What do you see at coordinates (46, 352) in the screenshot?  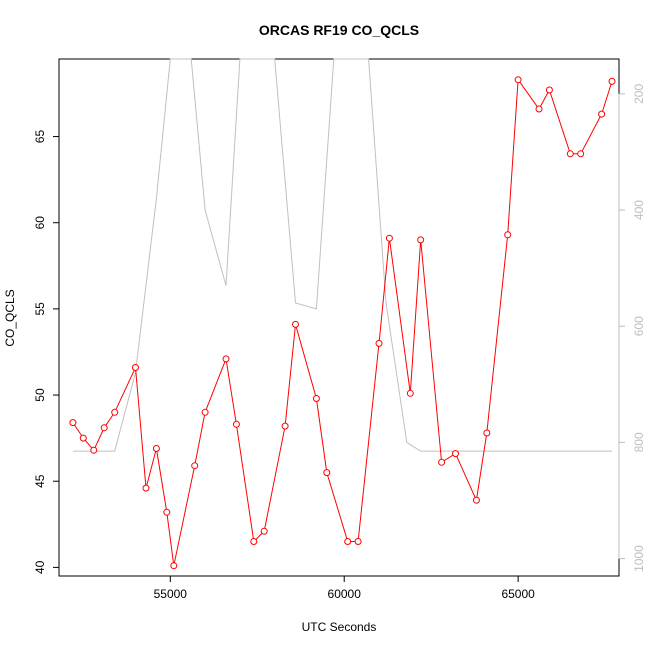 I see `y-axis: 40 45 50 55 60 65` at bounding box center [46, 352].